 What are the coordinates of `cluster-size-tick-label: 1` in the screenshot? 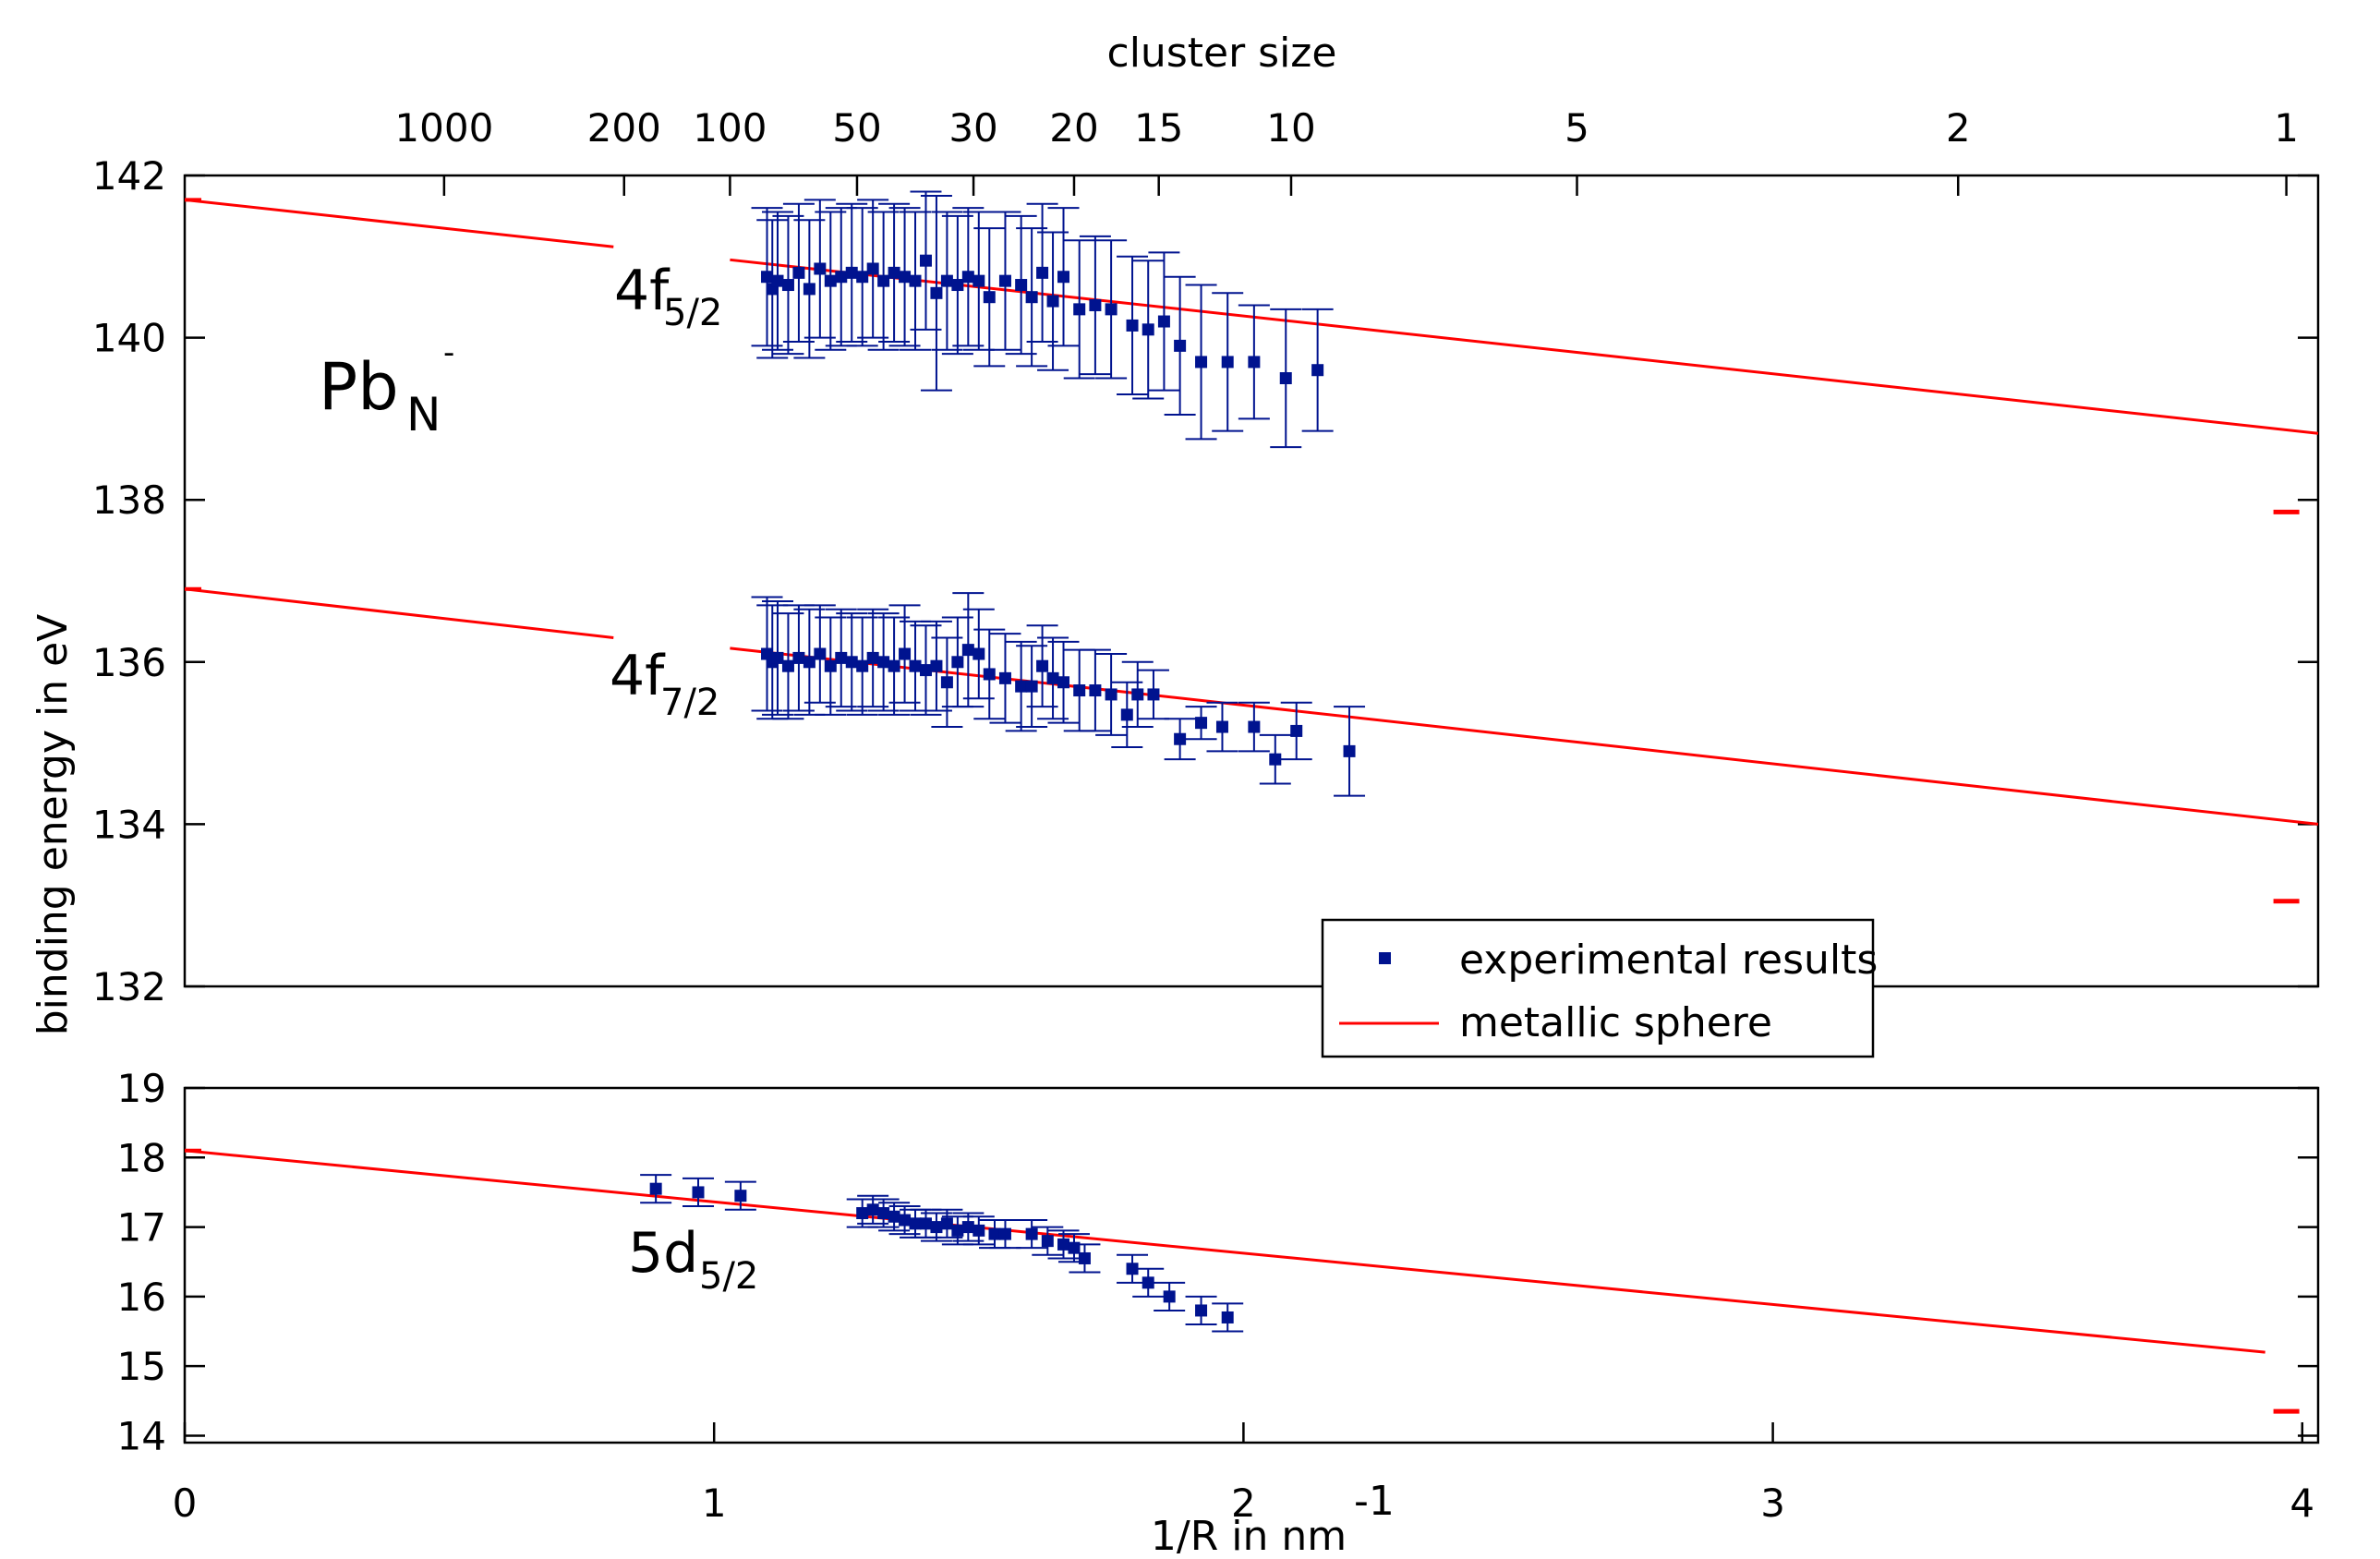 It's located at (2286, 128).